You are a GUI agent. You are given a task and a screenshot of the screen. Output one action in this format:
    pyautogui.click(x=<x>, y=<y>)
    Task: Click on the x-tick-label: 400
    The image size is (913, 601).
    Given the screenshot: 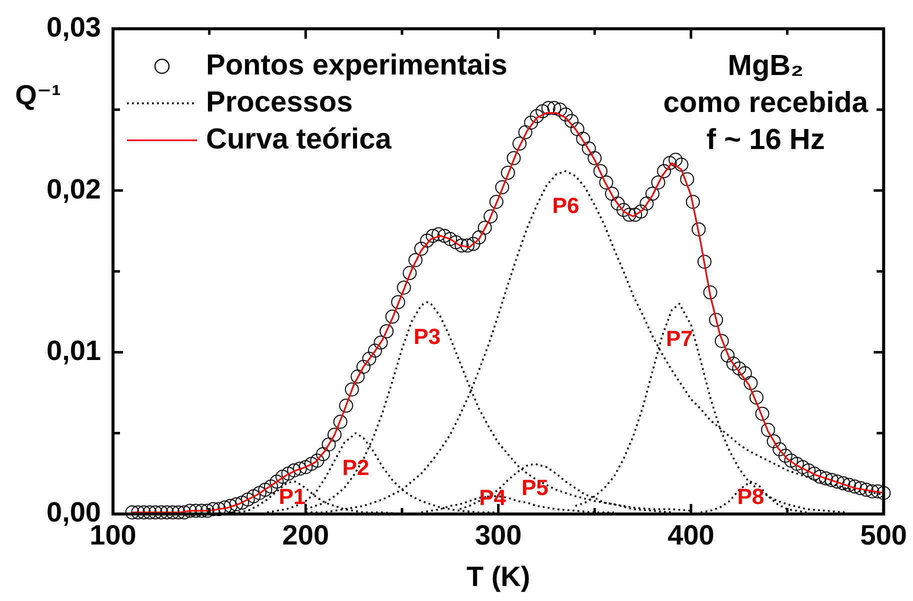 What is the action you would take?
    pyautogui.click(x=691, y=535)
    